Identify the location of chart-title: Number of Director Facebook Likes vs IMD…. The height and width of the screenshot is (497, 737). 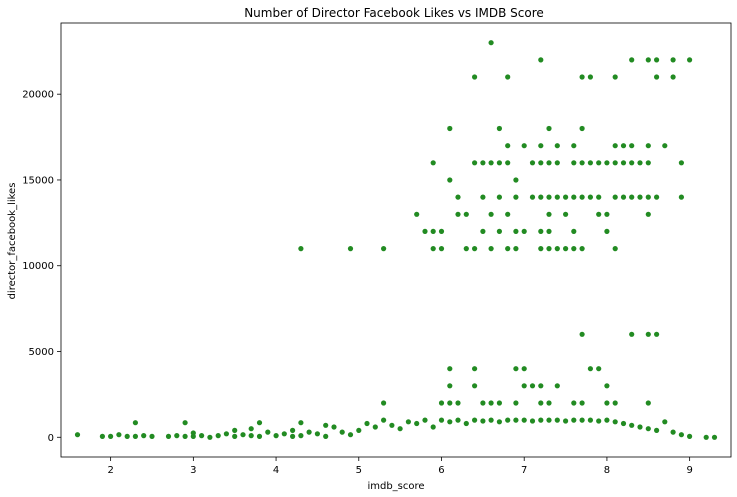
(394, 13).